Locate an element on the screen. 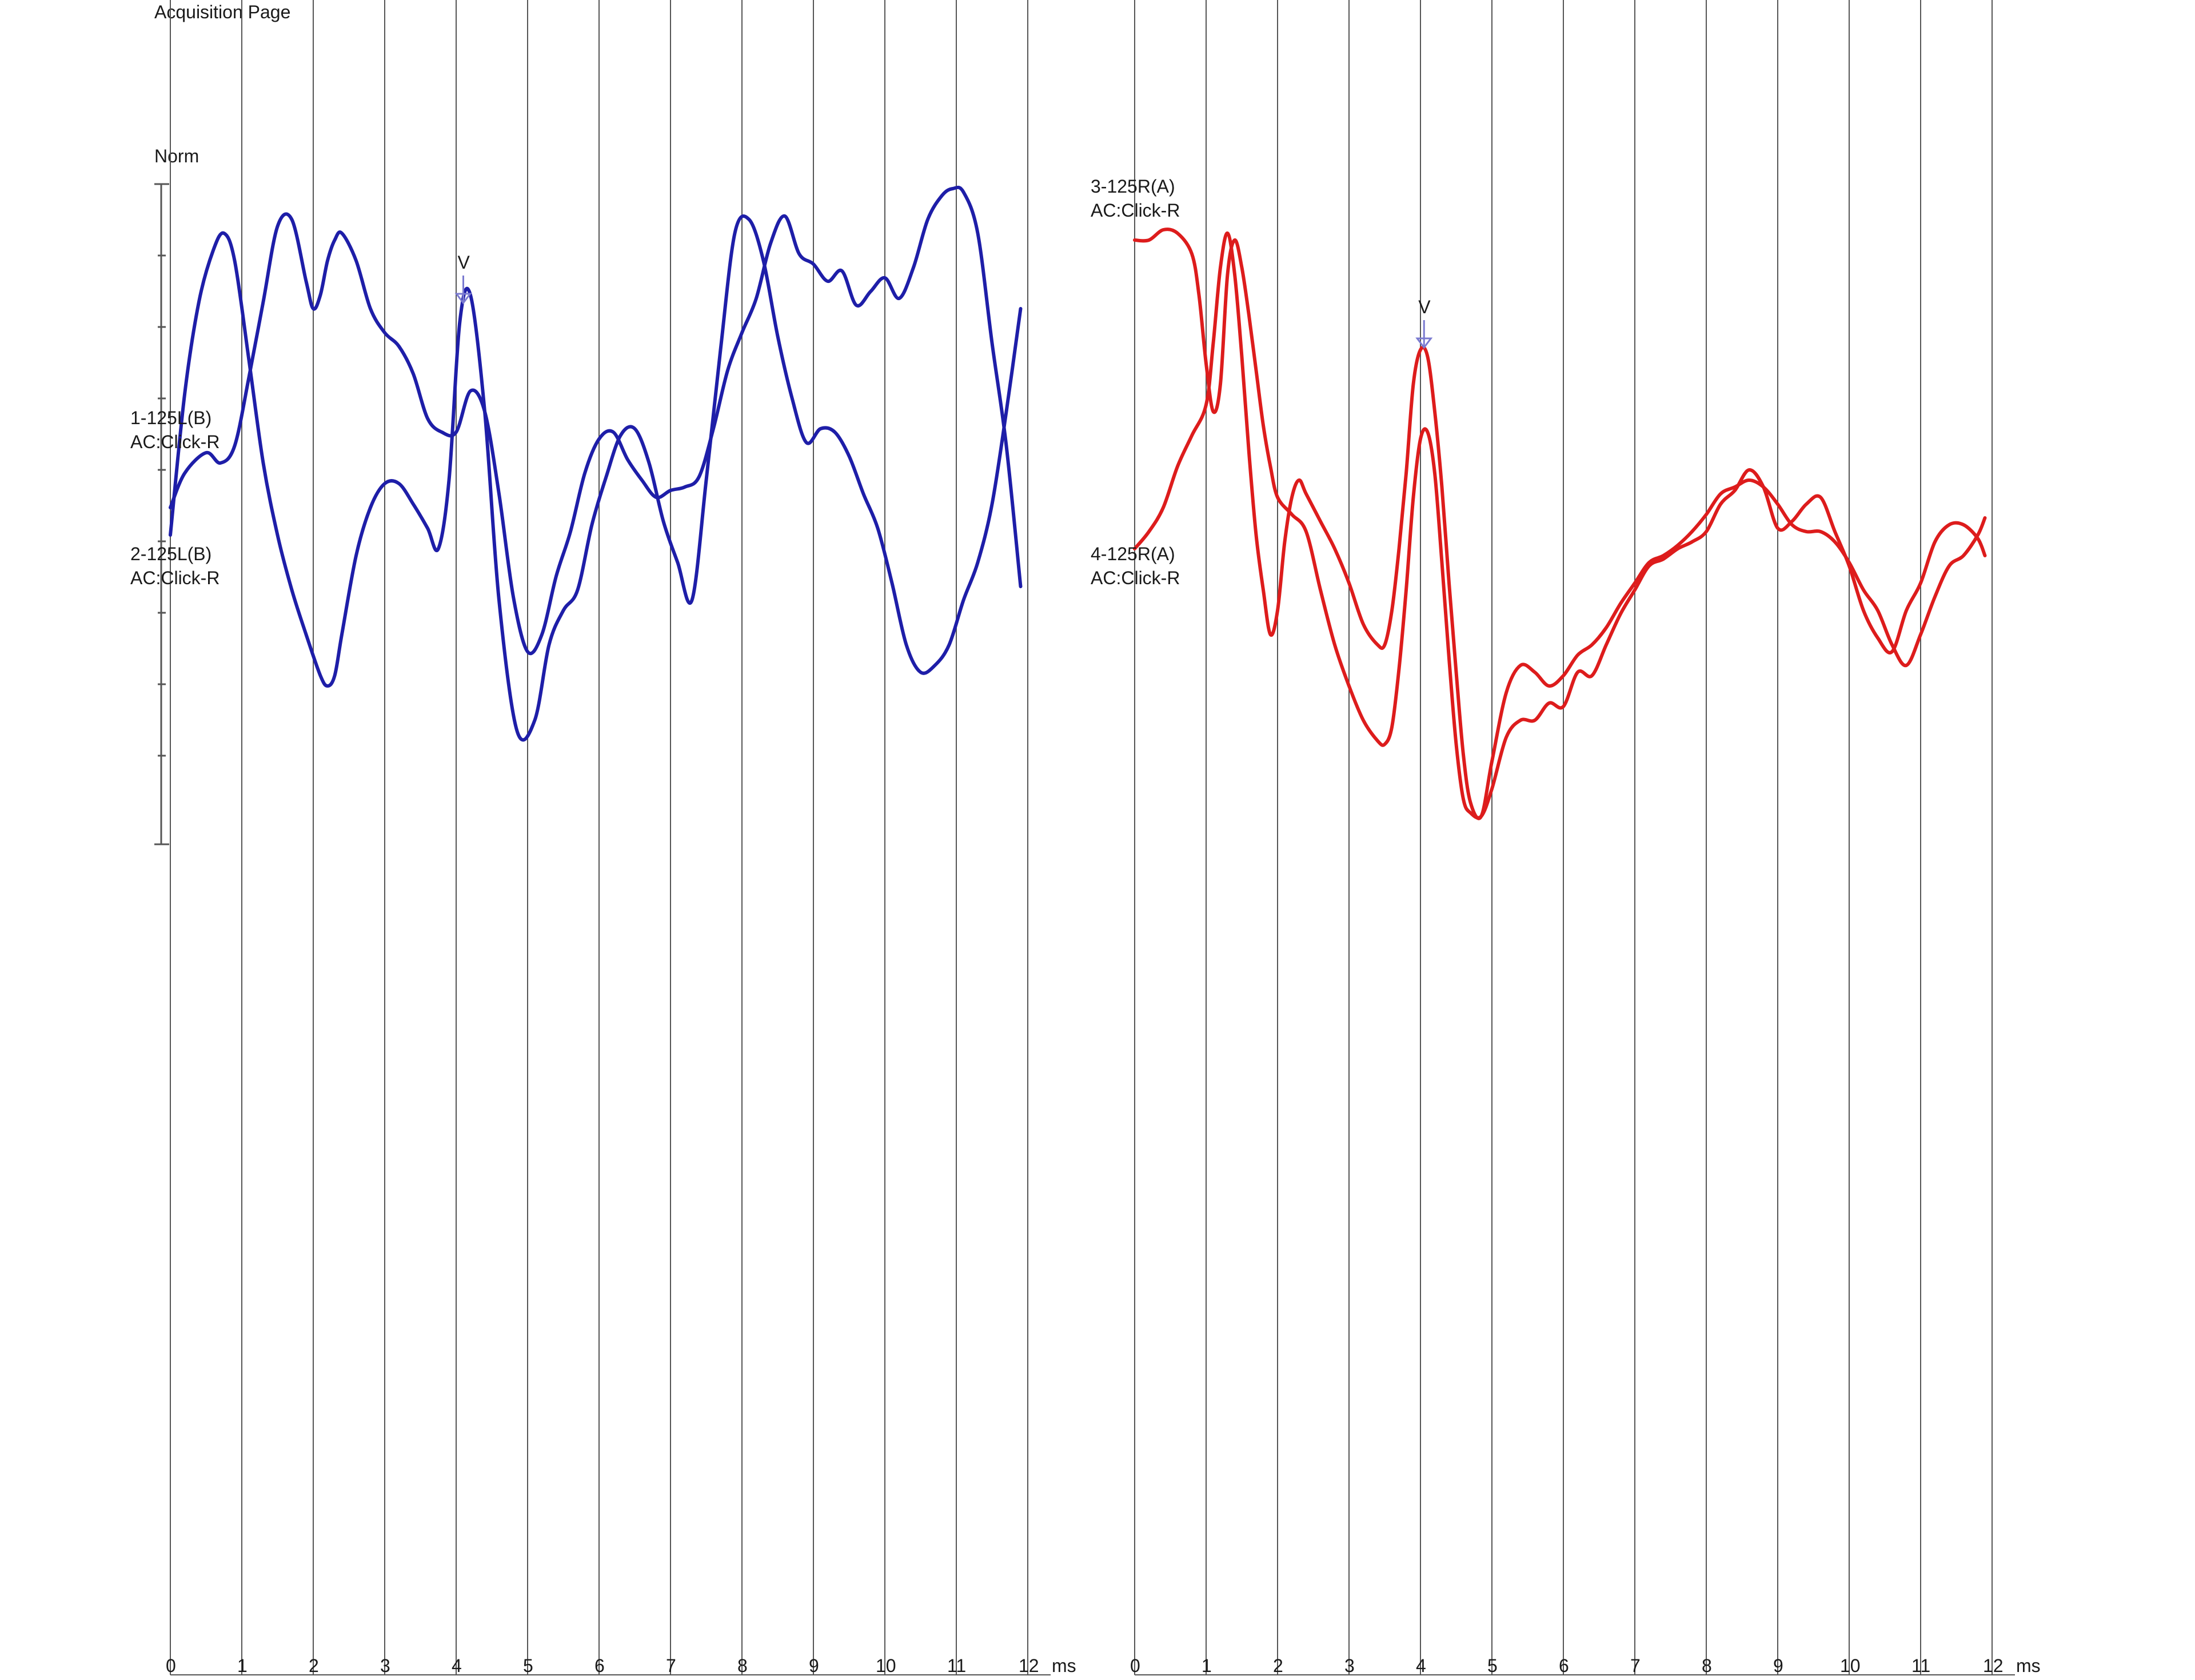 This screenshot has width=2195, height=1680. left-markers: V is located at coordinates (463, 278).